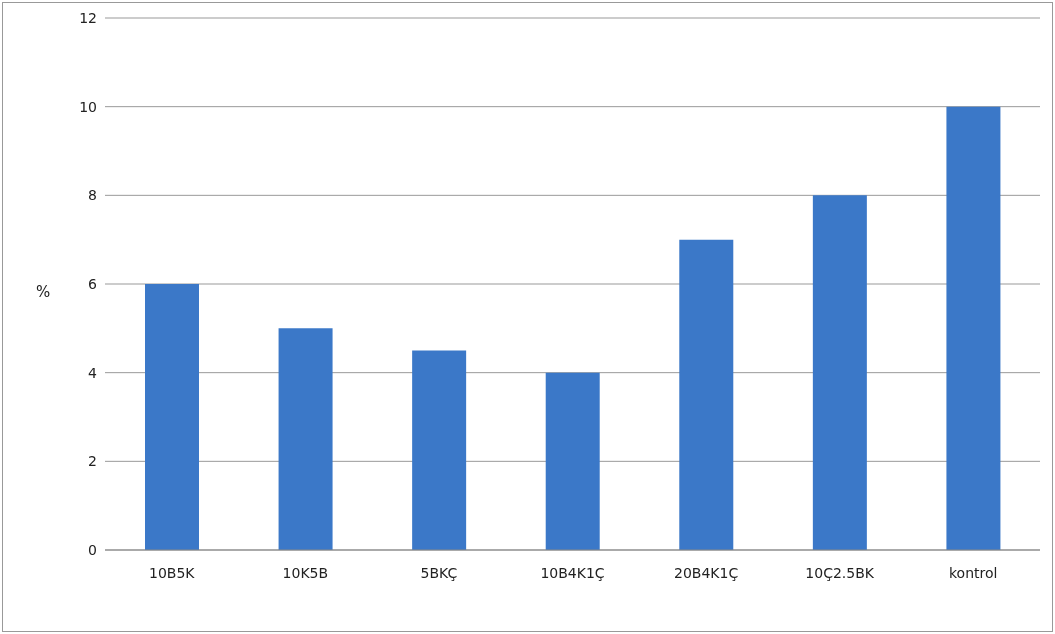 This screenshot has height=634, width=1055. What do you see at coordinates (706, 572) in the screenshot?
I see `x-tick-label: 20B4K1Ç` at bounding box center [706, 572].